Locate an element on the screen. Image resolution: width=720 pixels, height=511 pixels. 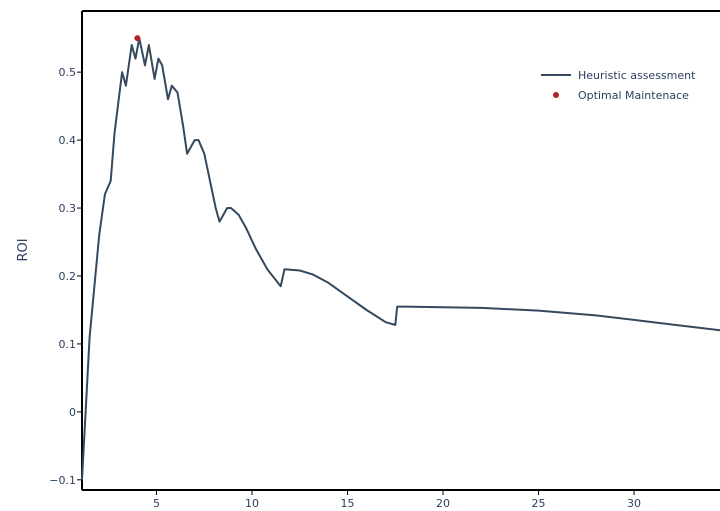
x-tick-label: 5 is located at coordinates (156, 503).